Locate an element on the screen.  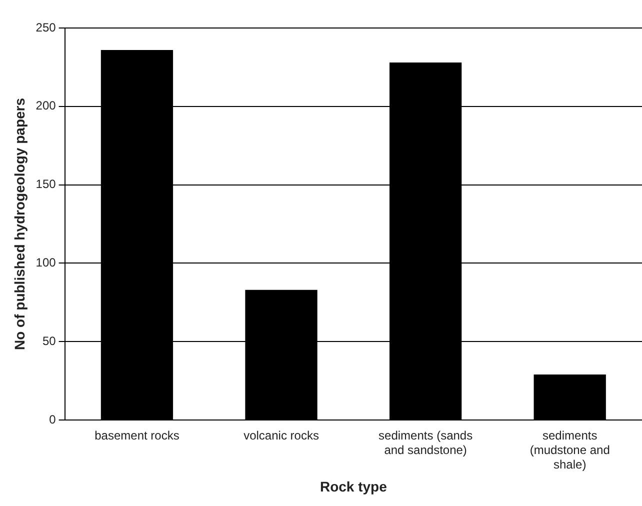
y-tick-label: 250 is located at coordinates (46, 27).